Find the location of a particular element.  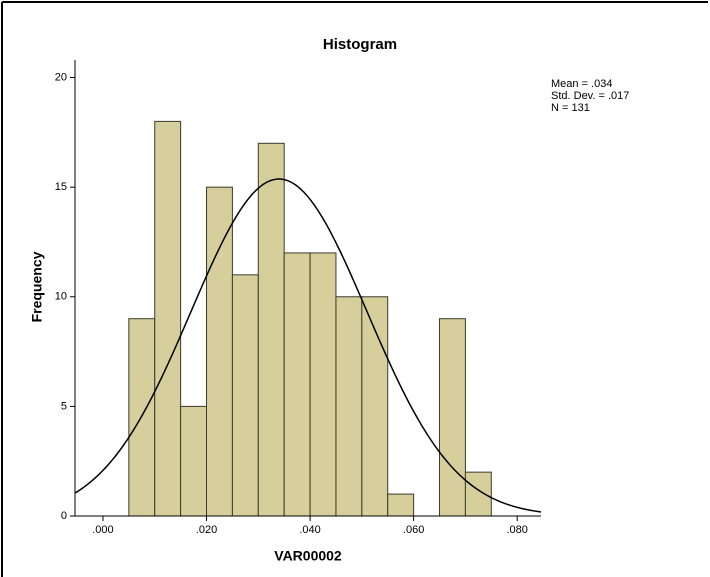

x-tick-label: .080 is located at coordinates (516, 530).